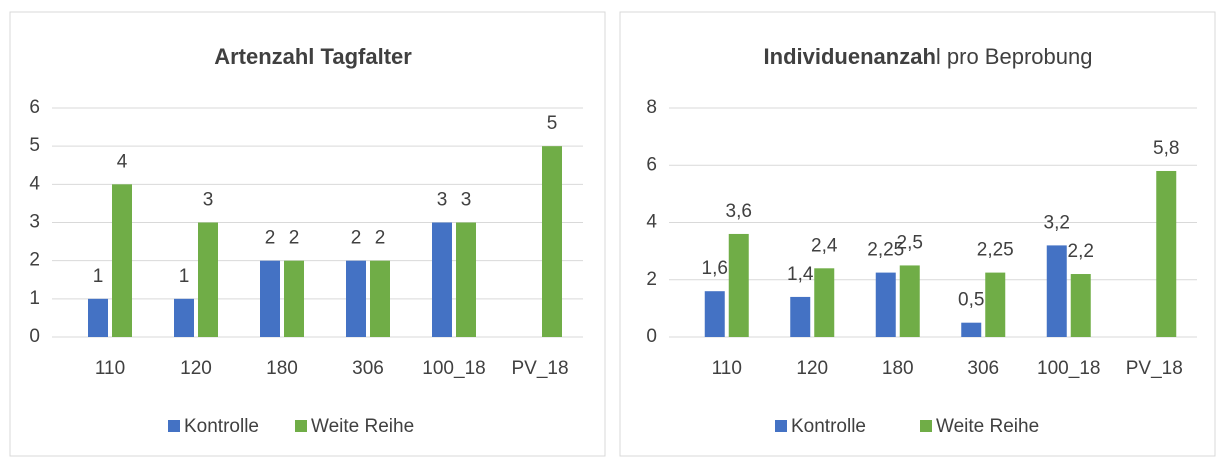 This screenshot has width=1218, height=459. I want to click on data-label: 5, so click(552, 123).